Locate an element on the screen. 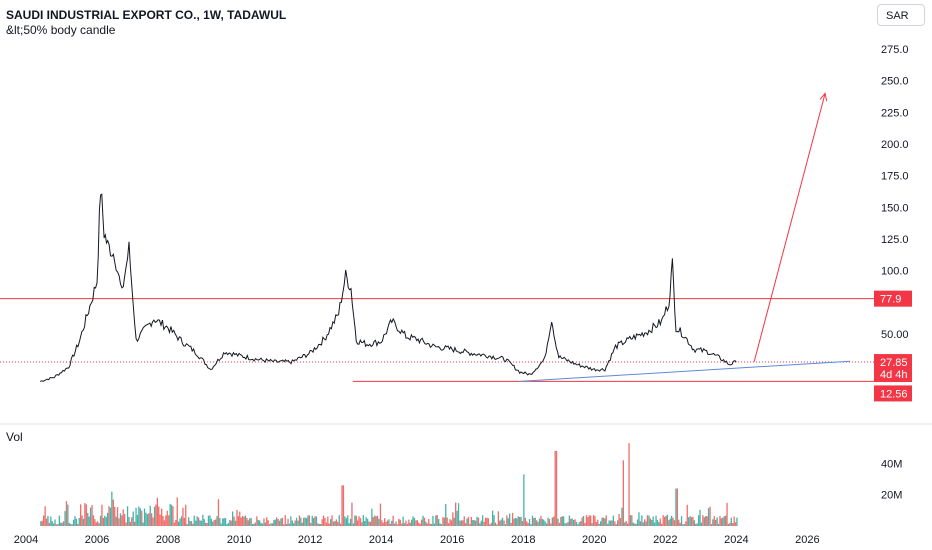  y-tick-label: 50.00 is located at coordinates (895, 335).